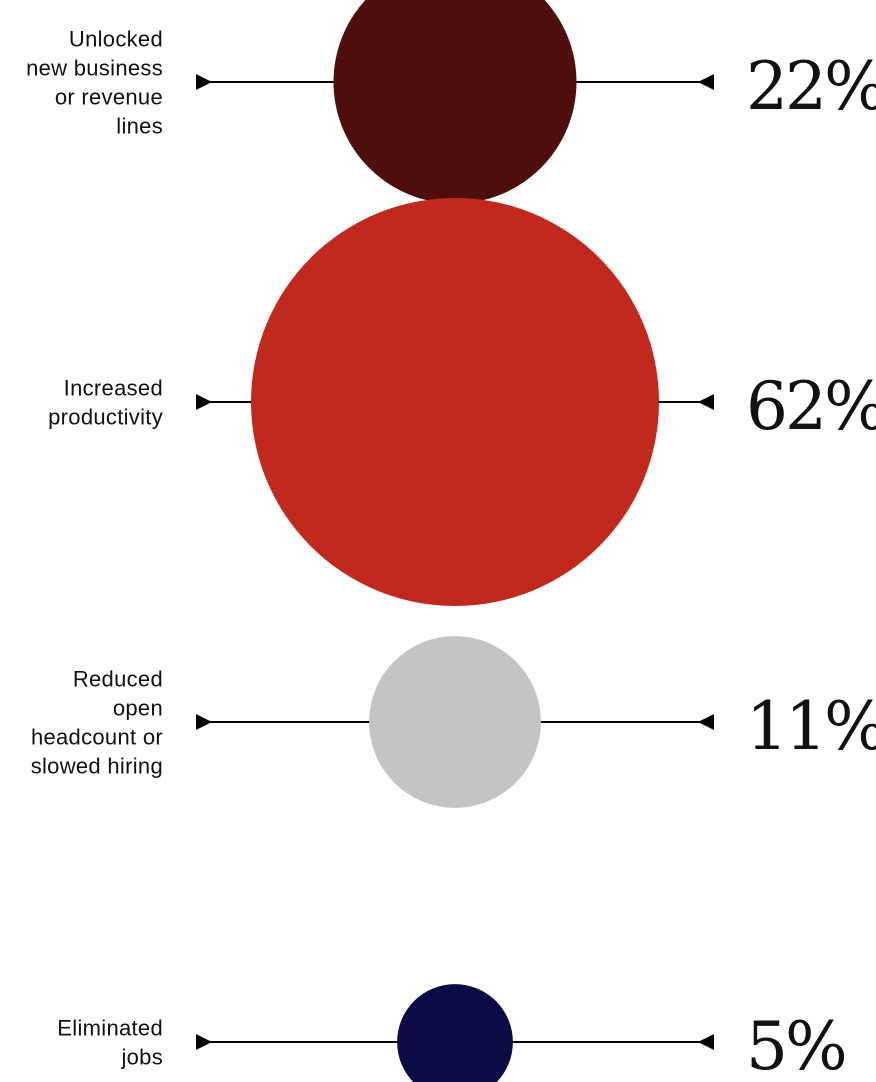 The width and height of the screenshot is (876, 1082). I want to click on category-label-line: productivity, so click(105, 417).